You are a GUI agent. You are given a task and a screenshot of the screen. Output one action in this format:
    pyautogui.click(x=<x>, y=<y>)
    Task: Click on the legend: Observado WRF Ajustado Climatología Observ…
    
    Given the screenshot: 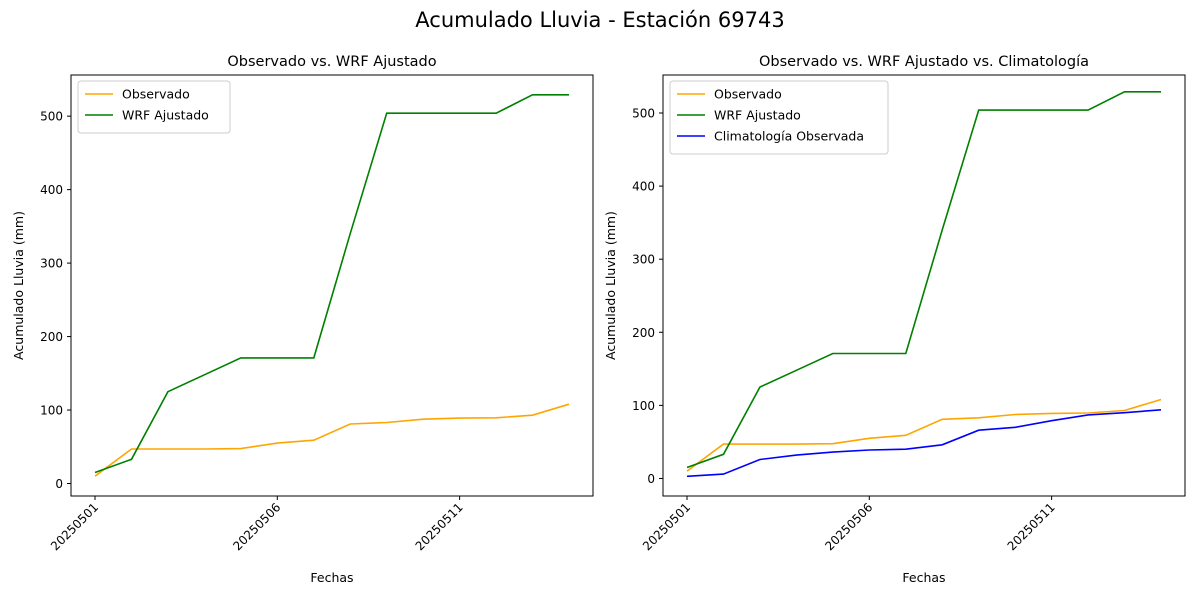 What is the action you would take?
    pyautogui.click(x=779, y=117)
    